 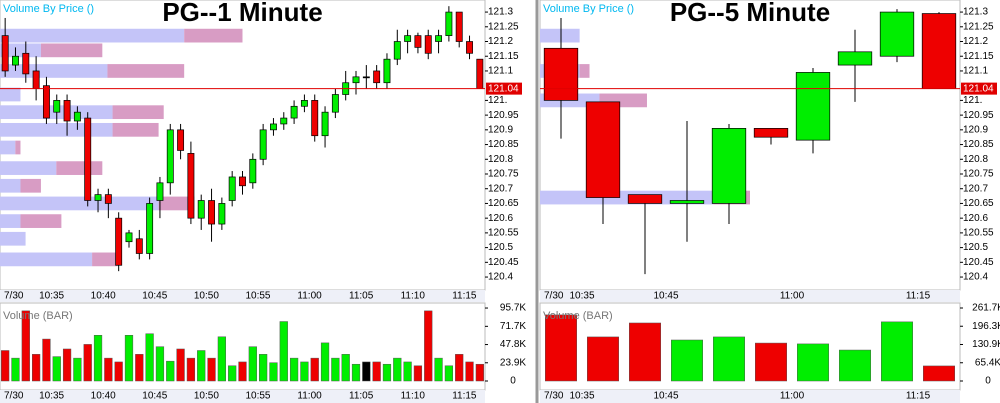 What do you see at coordinates (513, 362) in the screenshot?
I see `volume-tick-label: 23.9K` at bounding box center [513, 362].